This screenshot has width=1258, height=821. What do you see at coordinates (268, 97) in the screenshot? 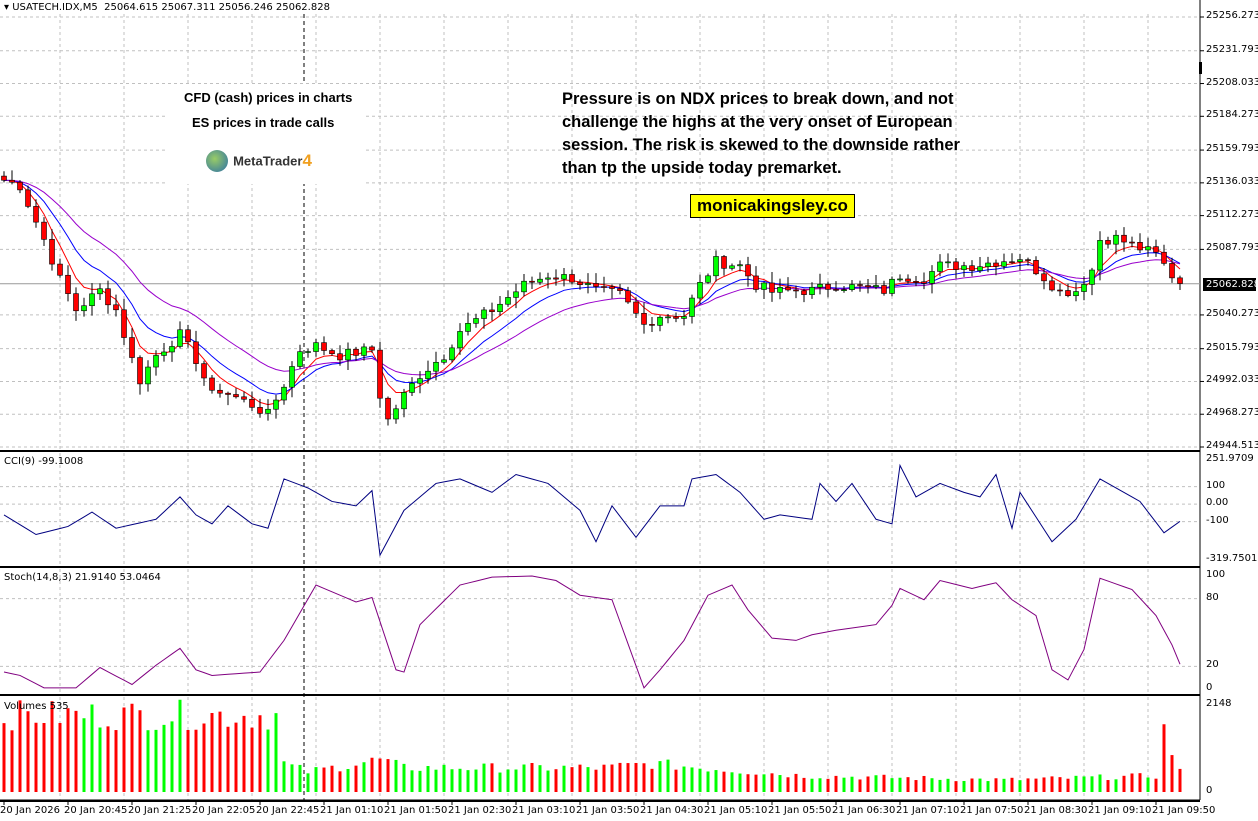
I see `note-cfd: CFD (cash) prices in charts` at bounding box center [268, 97].